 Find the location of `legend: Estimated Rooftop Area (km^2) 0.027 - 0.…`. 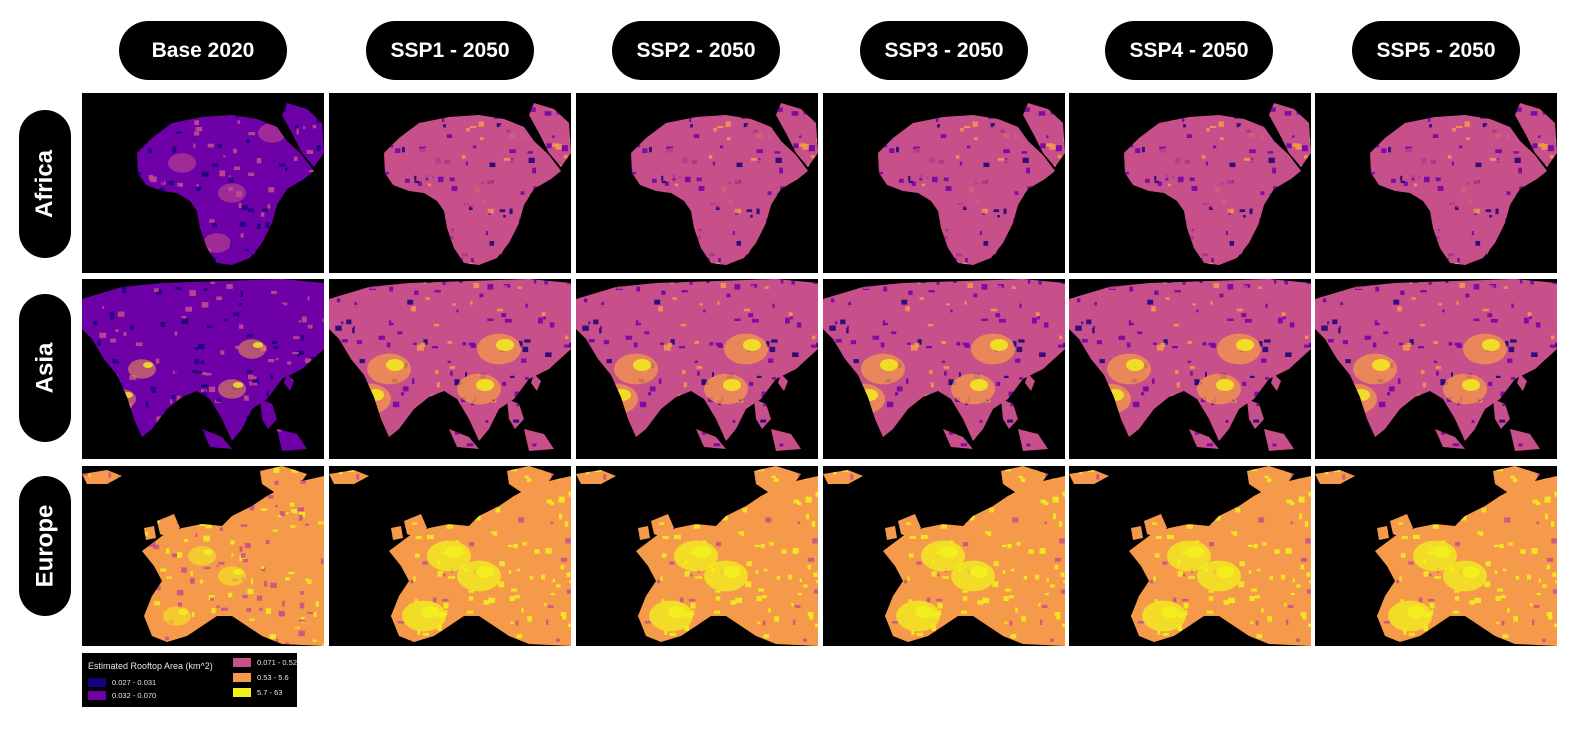

legend: Estimated Rooftop Area (km^2) 0.027 - 0.… is located at coordinates (189, 680).